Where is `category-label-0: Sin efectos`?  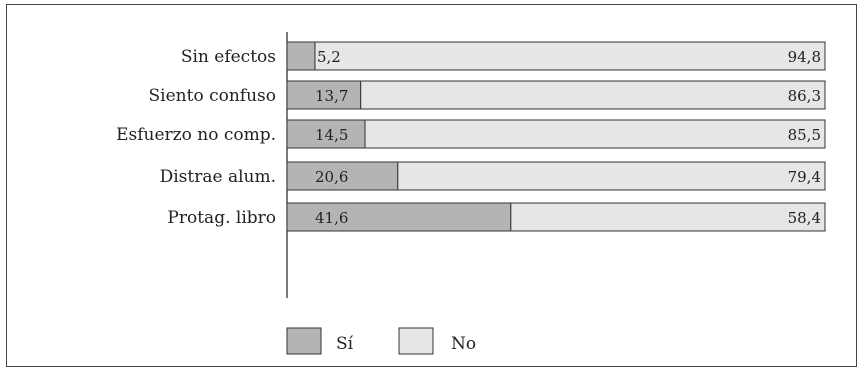 category-label-0: Sin efectos is located at coordinates (228, 57).